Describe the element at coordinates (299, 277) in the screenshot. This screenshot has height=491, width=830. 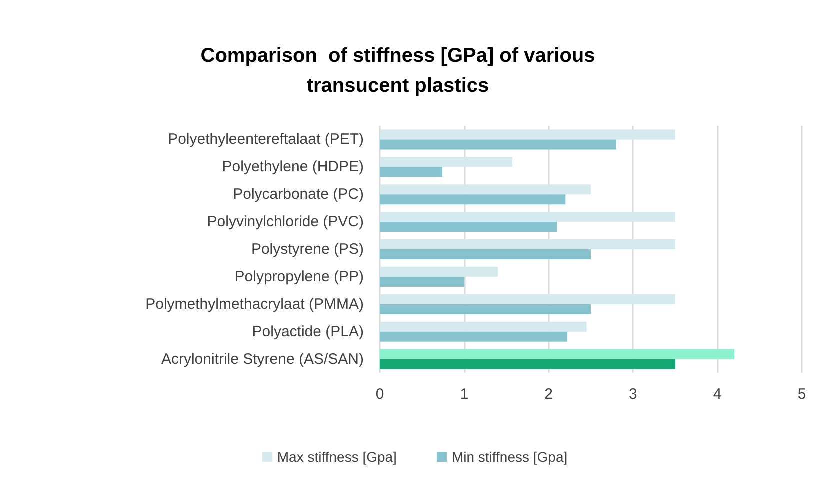
I see `y-tick-label: Polypropylene (PP)` at that location.